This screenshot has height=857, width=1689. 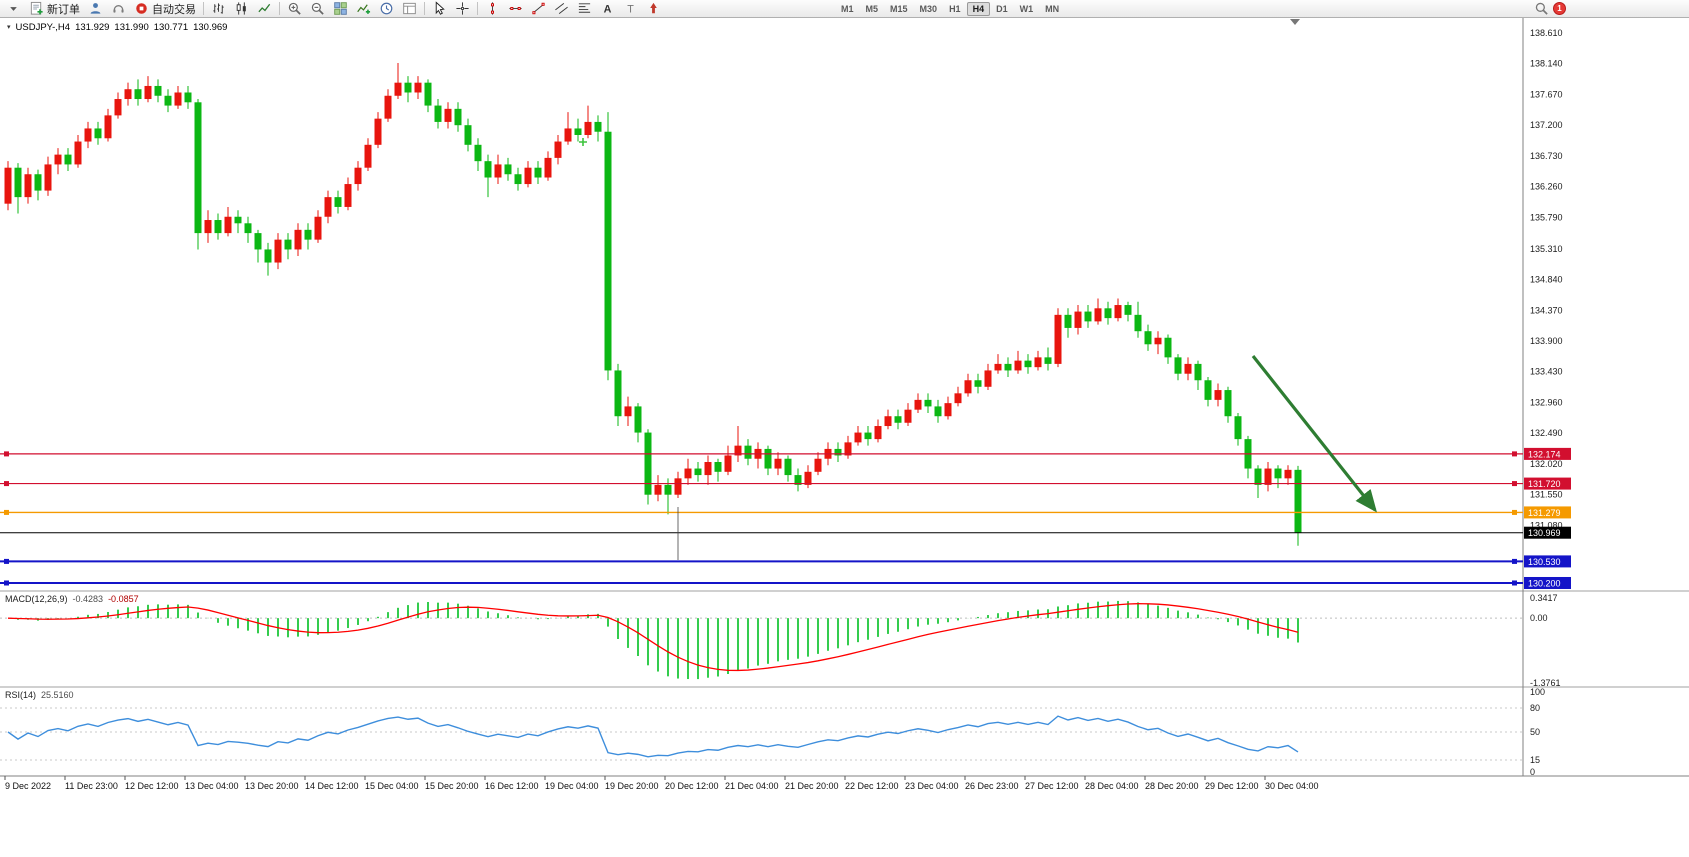 What do you see at coordinates (1535, 708) in the screenshot?
I see `svg-text: 80` at bounding box center [1535, 708].